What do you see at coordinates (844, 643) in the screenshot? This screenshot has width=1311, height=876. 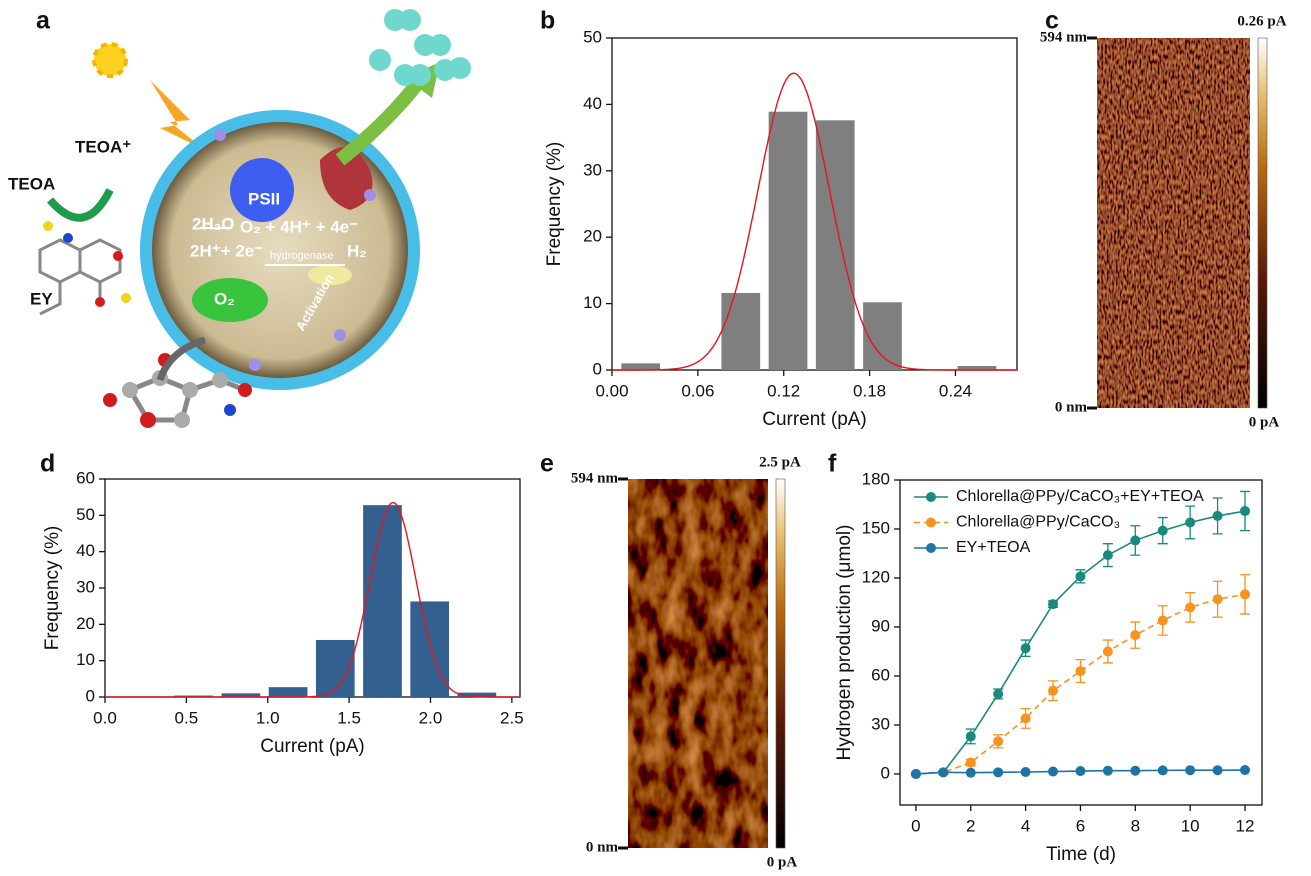 I see `y-axis-label: Hydrogen production (μmol)` at bounding box center [844, 643].